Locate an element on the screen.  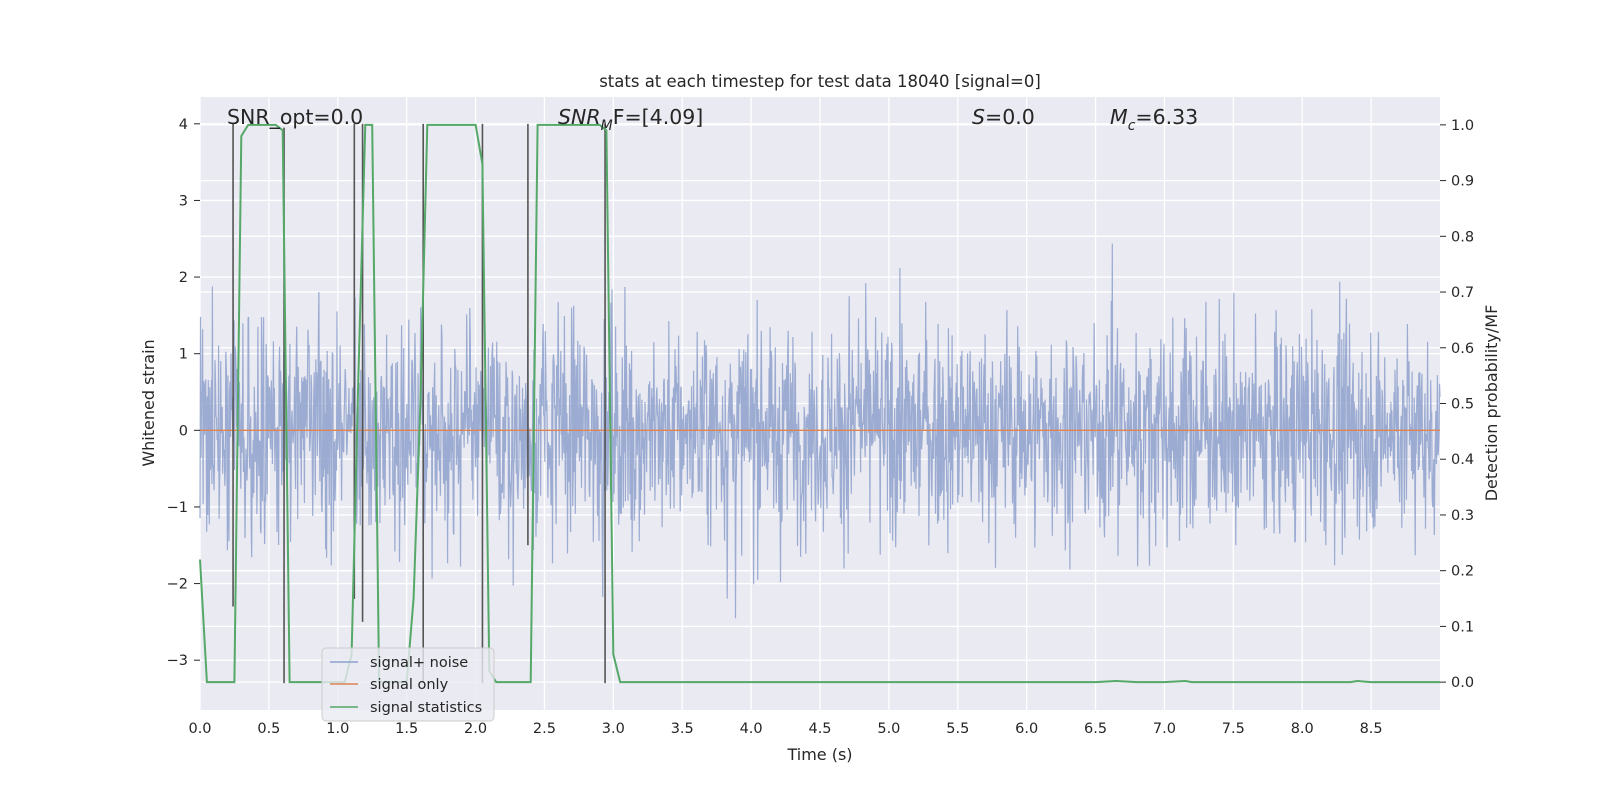
x-tick-label-17: 8.5 is located at coordinates (1371, 729).